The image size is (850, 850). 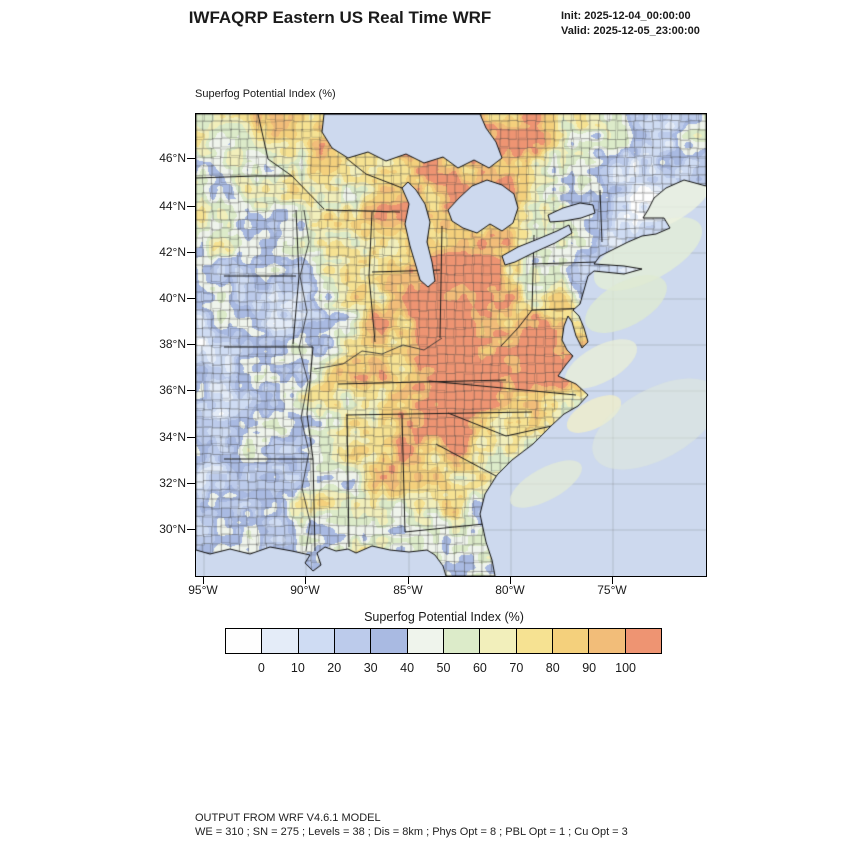 What do you see at coordinates (626, 668) in the screenshot?
I see `colorbar-tick-label: 100` at bounding box center [626, 668].